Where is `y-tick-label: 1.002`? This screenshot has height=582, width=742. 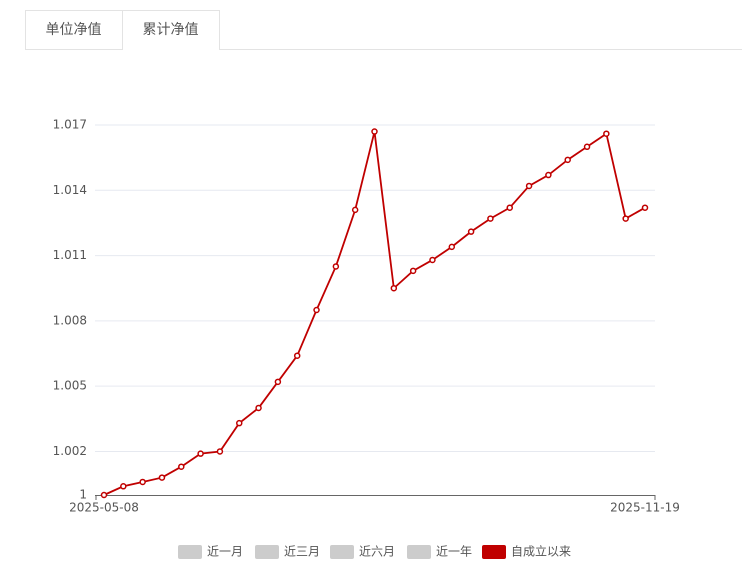
y-tick-label: 1.002 is located at coordinates (70, 451).